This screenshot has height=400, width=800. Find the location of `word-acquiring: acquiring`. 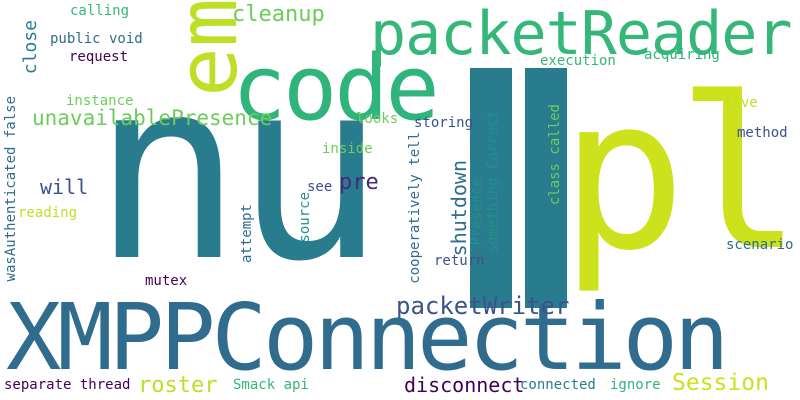

word-acquiring: acquiring is located at coordinates (682, 55).